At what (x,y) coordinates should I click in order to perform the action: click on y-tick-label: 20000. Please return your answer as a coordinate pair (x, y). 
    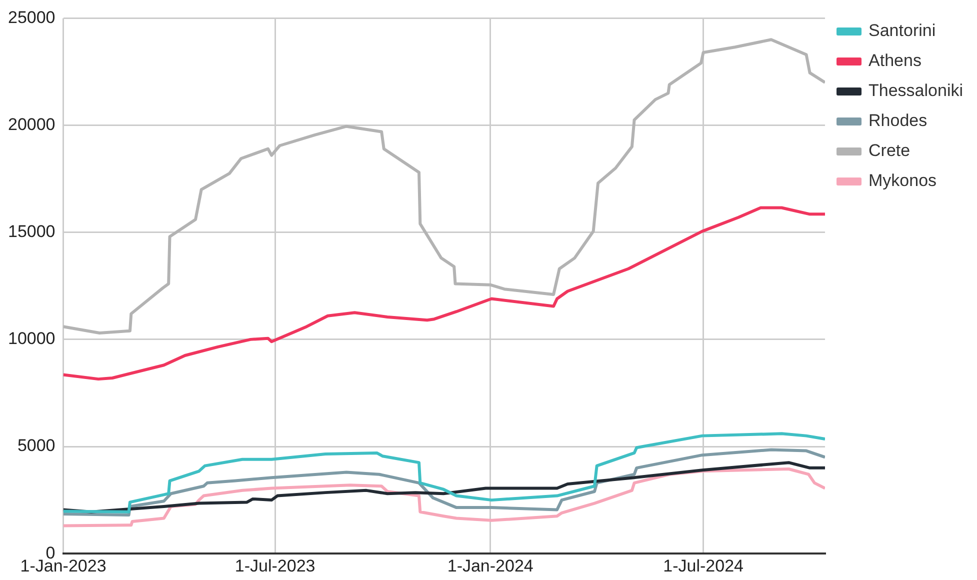
    Looking at the image, I should click on (32, 124).